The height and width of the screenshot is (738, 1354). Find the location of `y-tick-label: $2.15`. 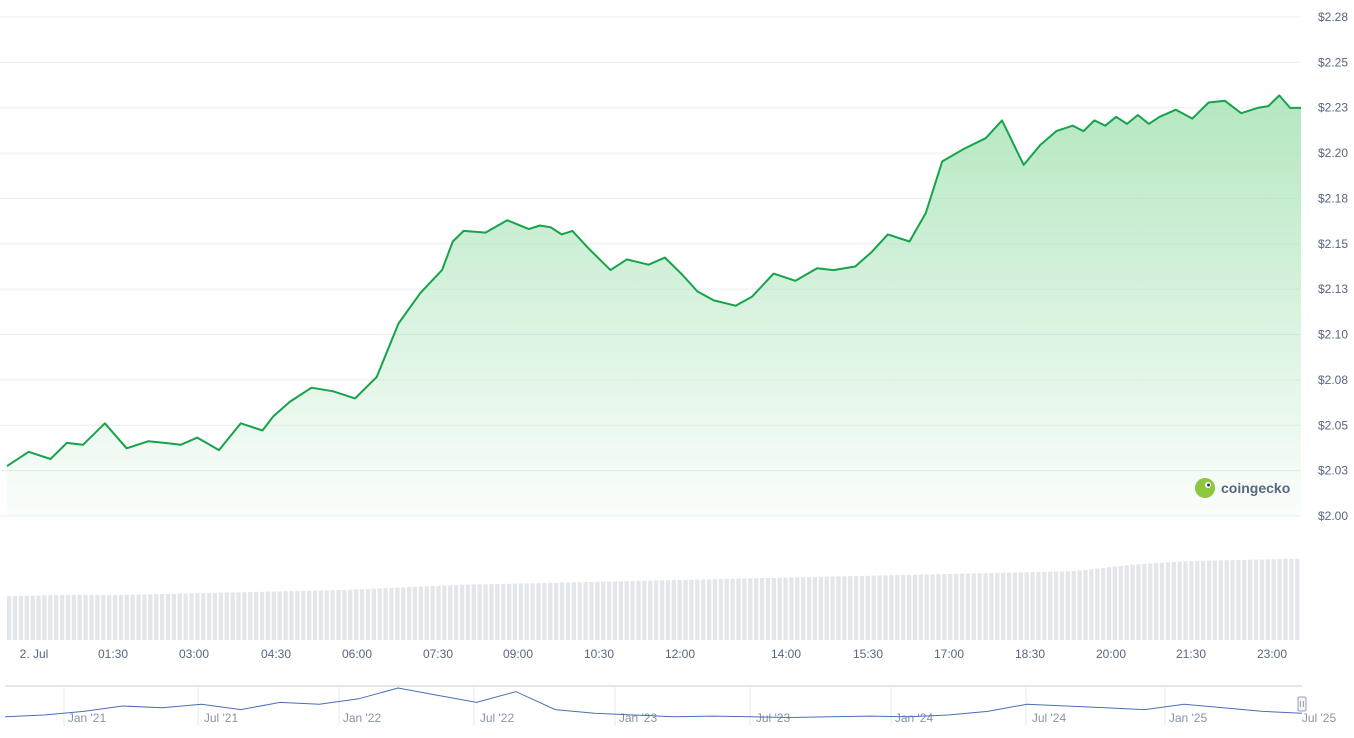

y-tick-label: $2.15 is located at coordinates (1333, 244).